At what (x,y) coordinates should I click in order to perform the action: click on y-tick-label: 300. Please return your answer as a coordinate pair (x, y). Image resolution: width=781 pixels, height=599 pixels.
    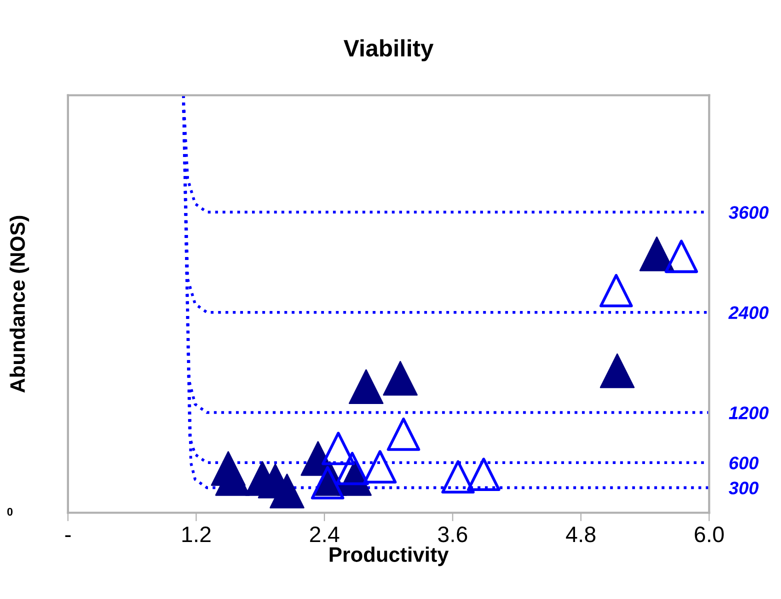
    Looking at the image, I should click on (743, 488).